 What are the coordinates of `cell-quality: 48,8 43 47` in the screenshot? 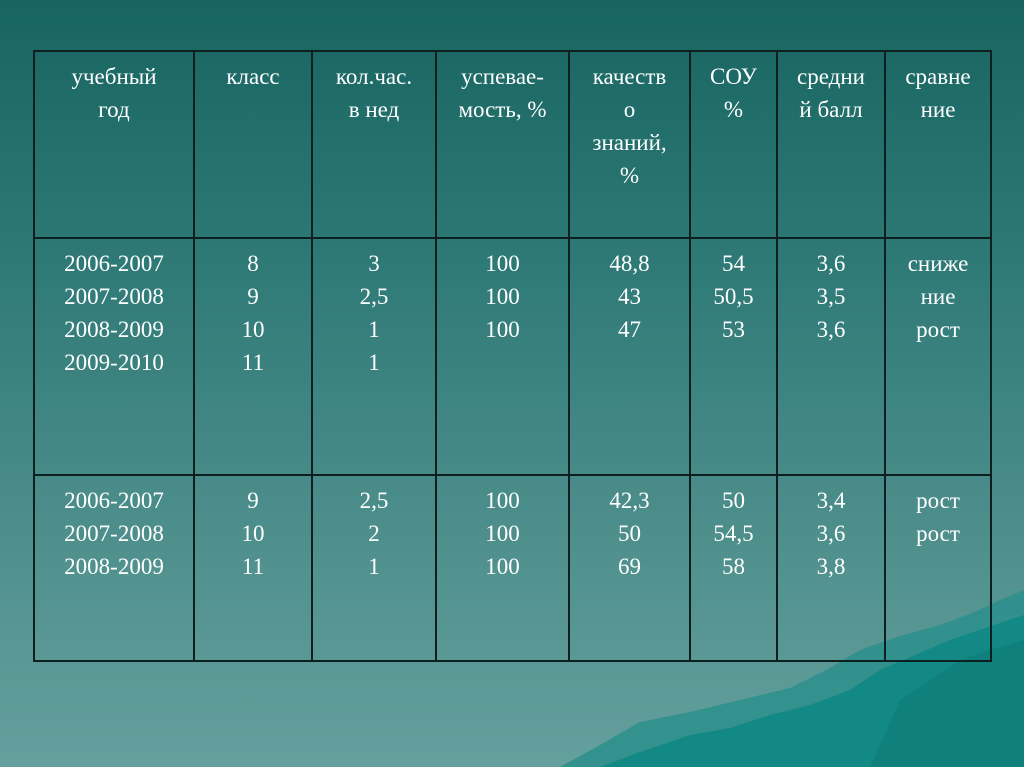 It's located at (629, 356).